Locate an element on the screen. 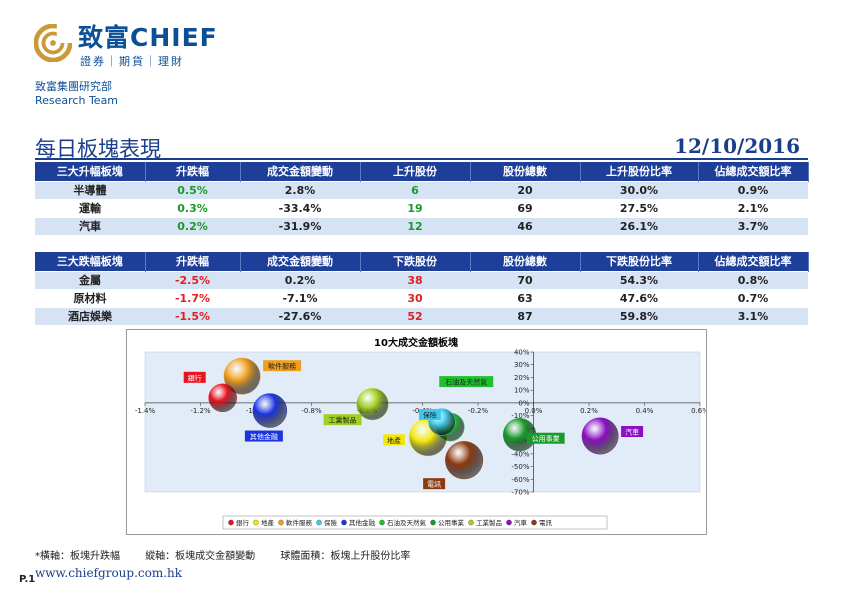 The height and width of the screenshot is (595, 842). table-row: 運輸 0.3% -33.4% 19 69 27.5% 2.1% is located at coordinates (421, 207).